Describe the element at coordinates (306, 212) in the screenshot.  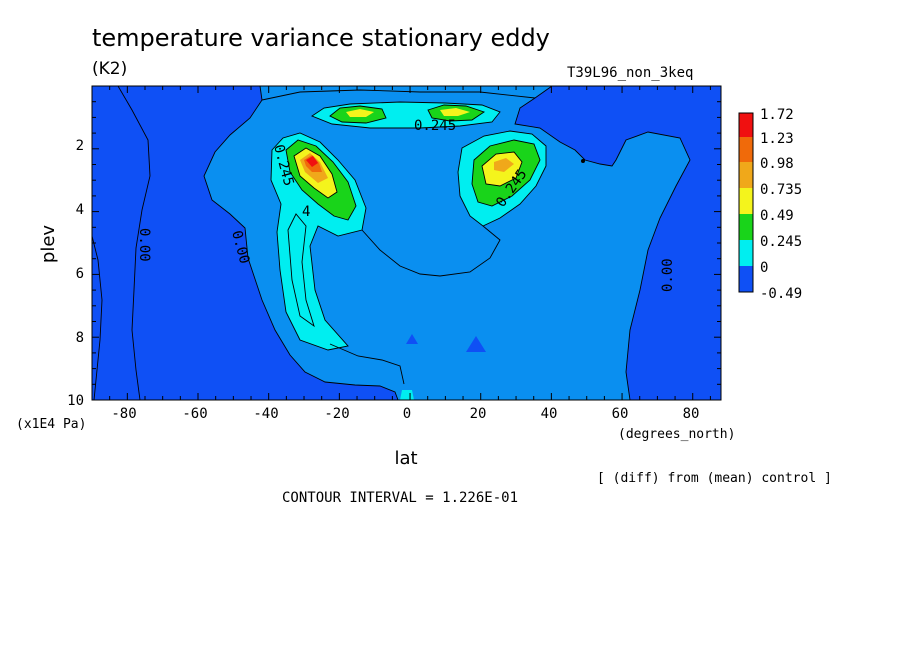
I see `contour-label-6: 4` at that location.